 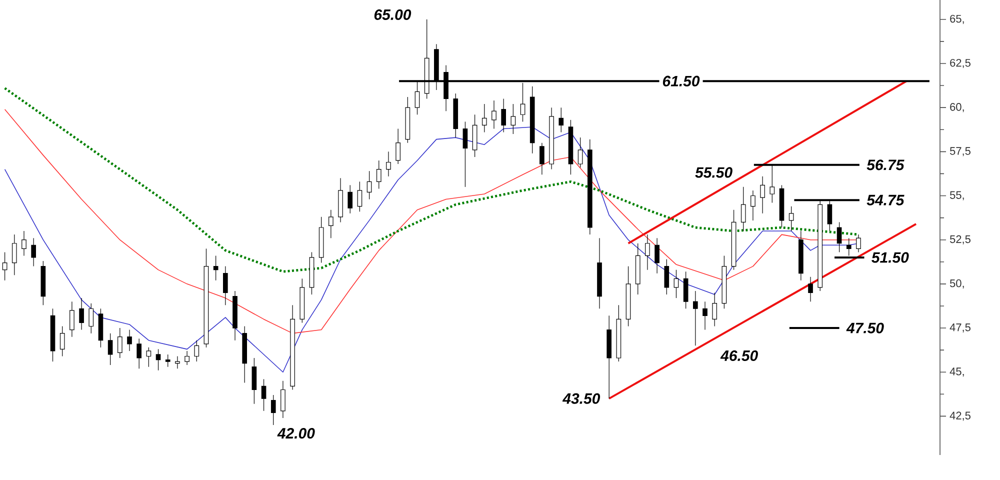 What do you see at coordinates (957, 19) in the screenshot?
I see `y-tick-label: 65,` at bounding box center [957, 19].